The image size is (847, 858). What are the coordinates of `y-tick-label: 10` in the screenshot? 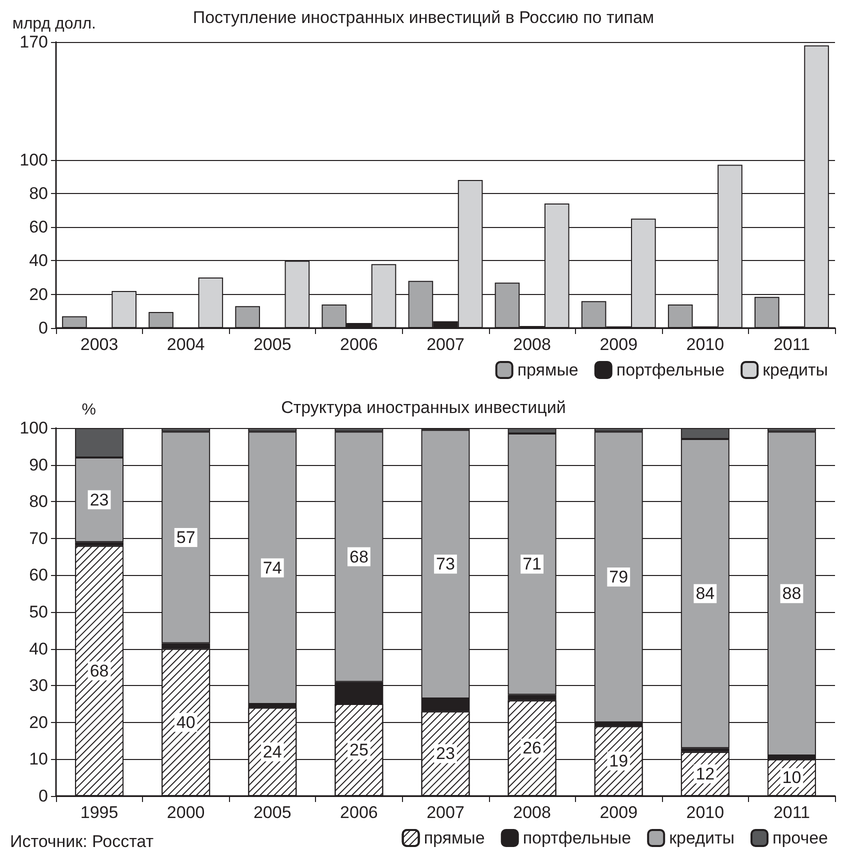 It's located at (38, 759).